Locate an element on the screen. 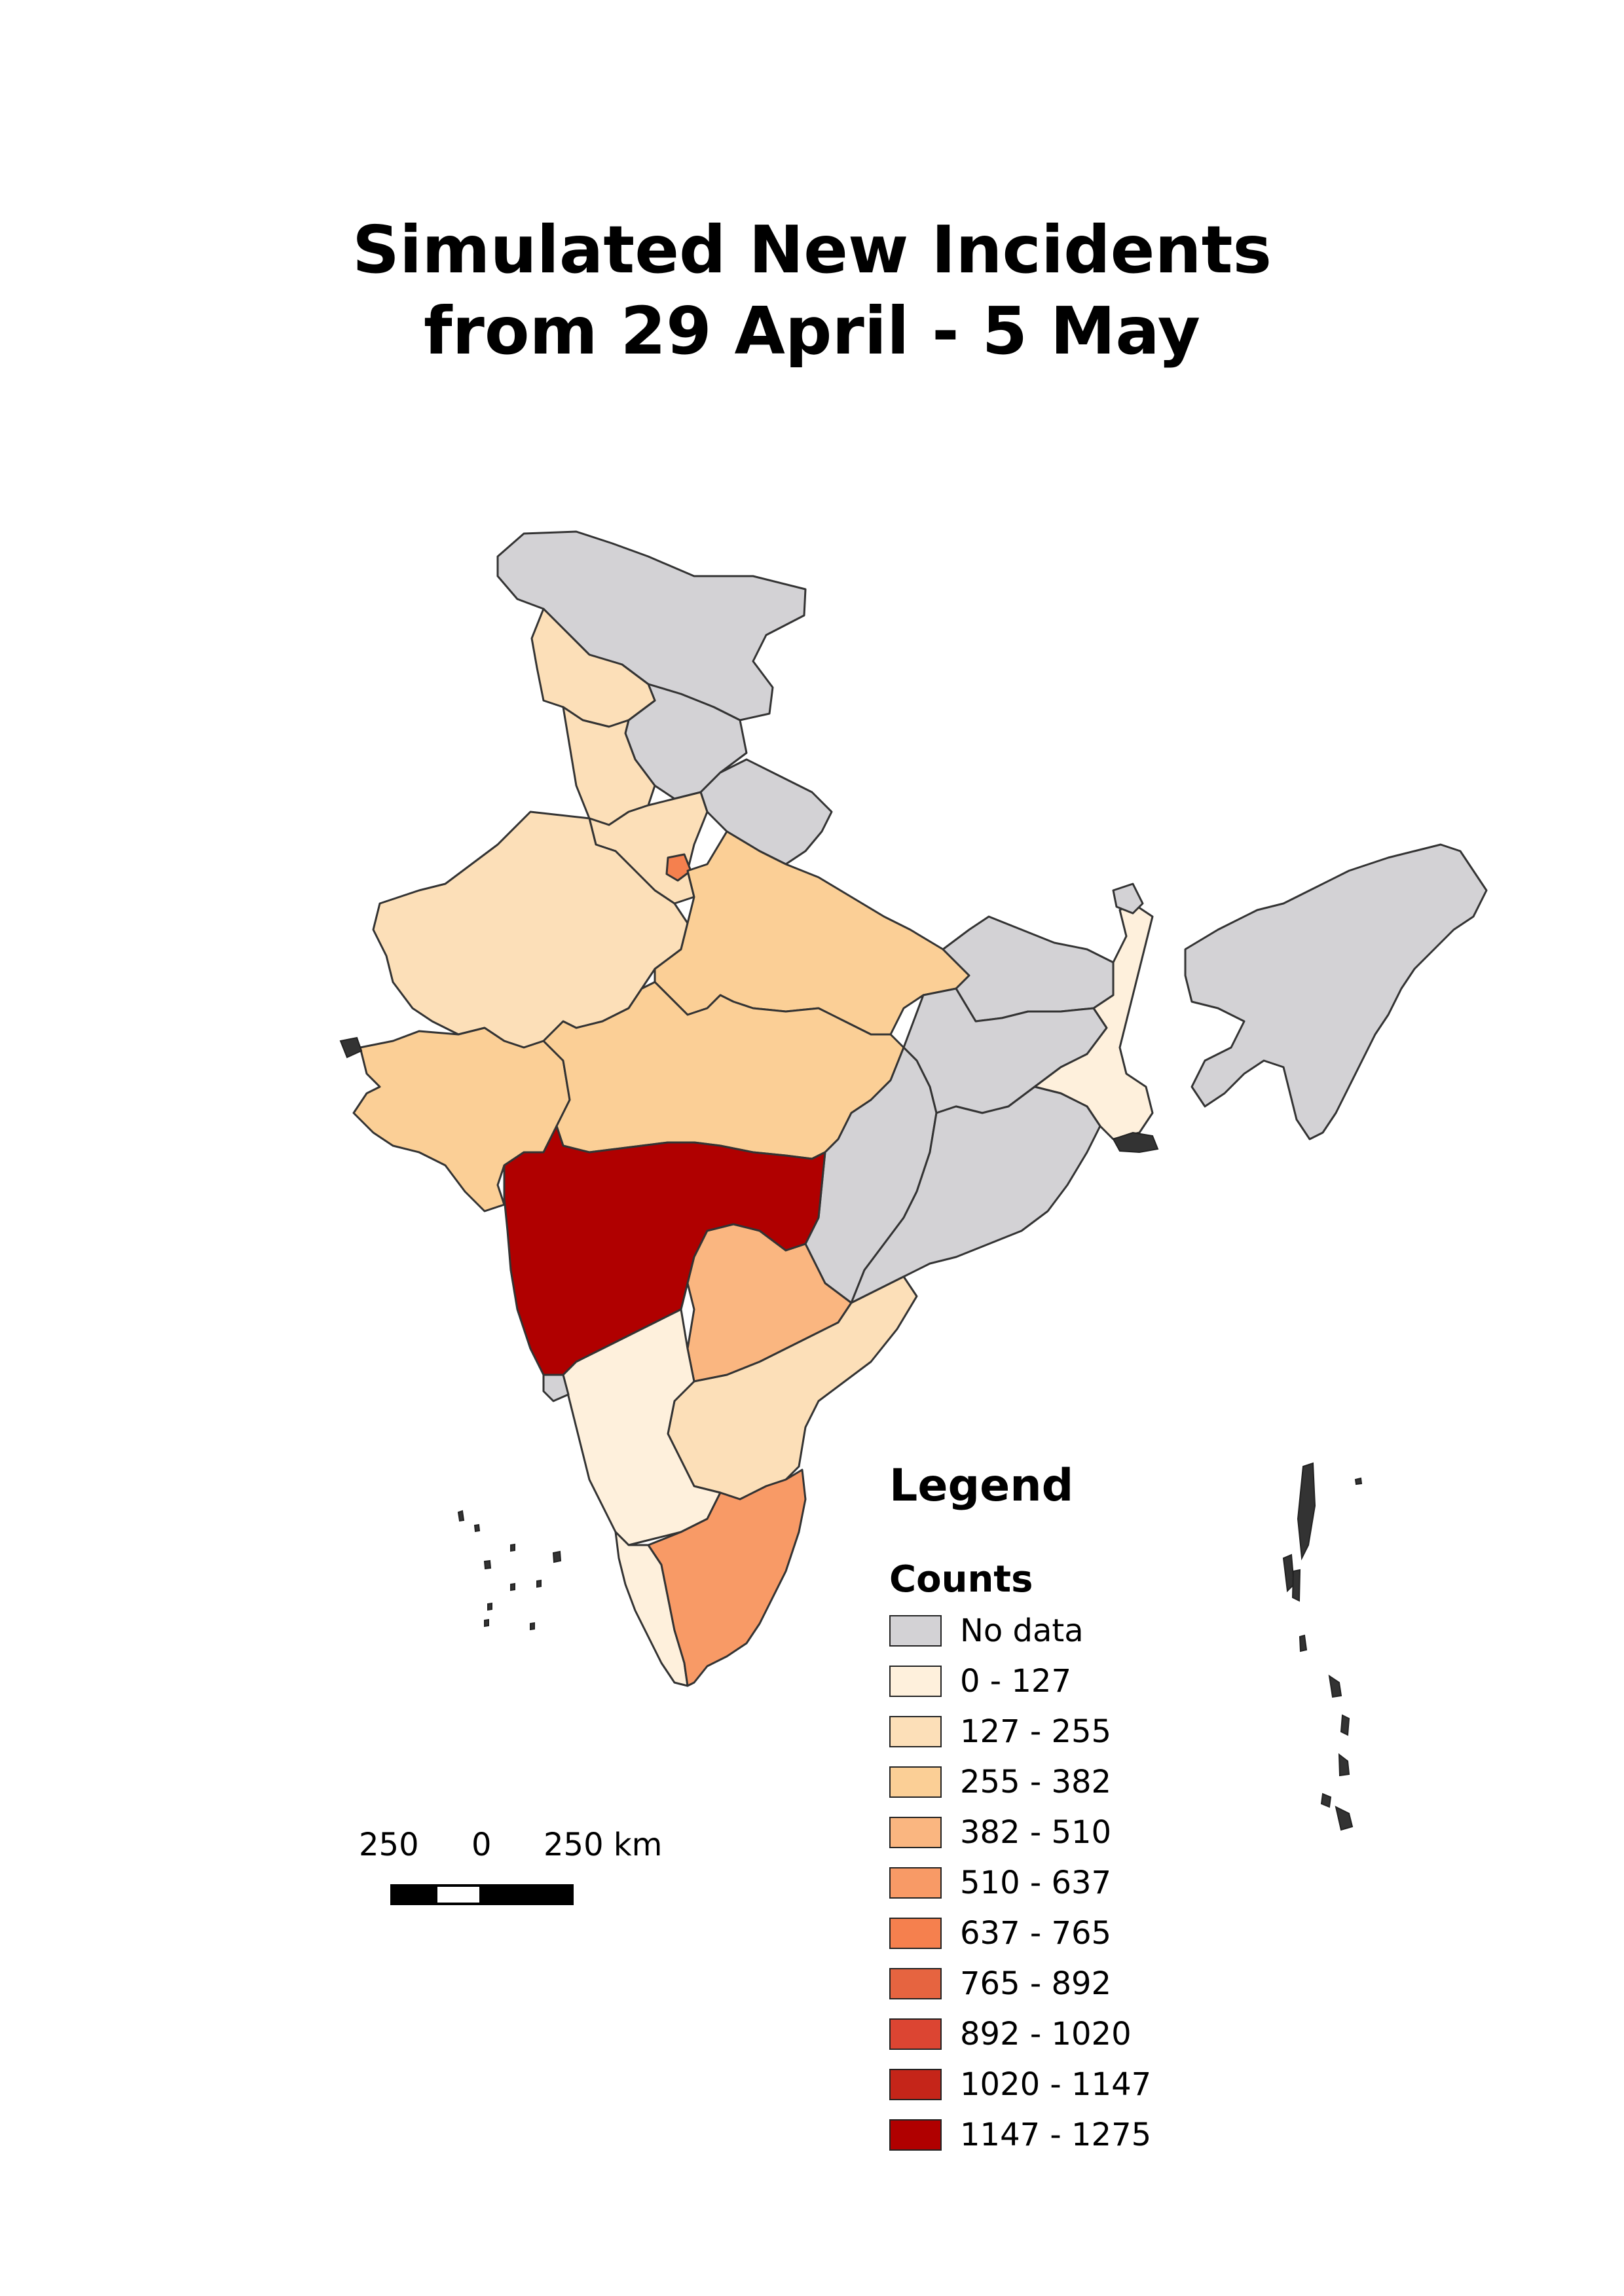 The width and height of the screenshot is (1624, 2296). legend-label: 637 - 765 is located at coordinates (1036, 1933).